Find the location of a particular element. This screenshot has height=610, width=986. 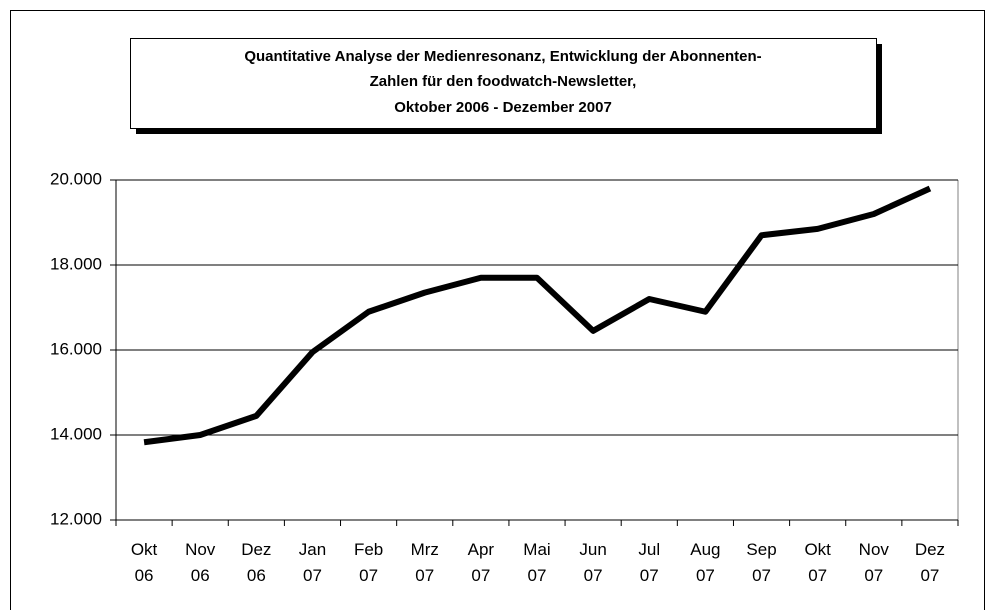

x-tick-label: Nov 07 is located at coordinates (874, 562).